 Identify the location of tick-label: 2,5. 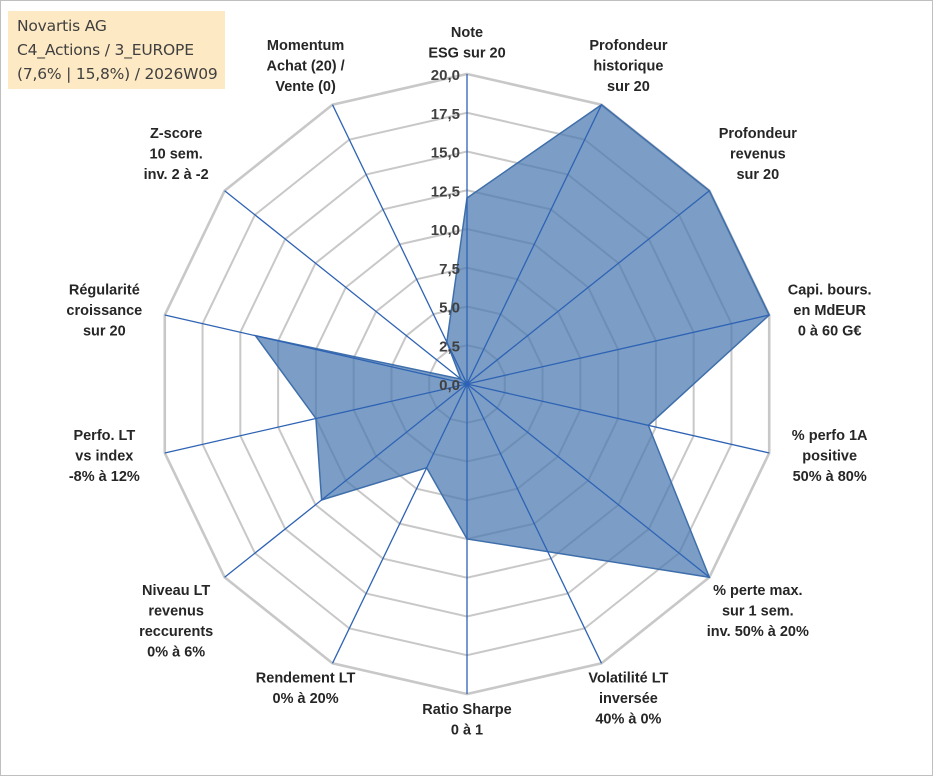
(449, 346).